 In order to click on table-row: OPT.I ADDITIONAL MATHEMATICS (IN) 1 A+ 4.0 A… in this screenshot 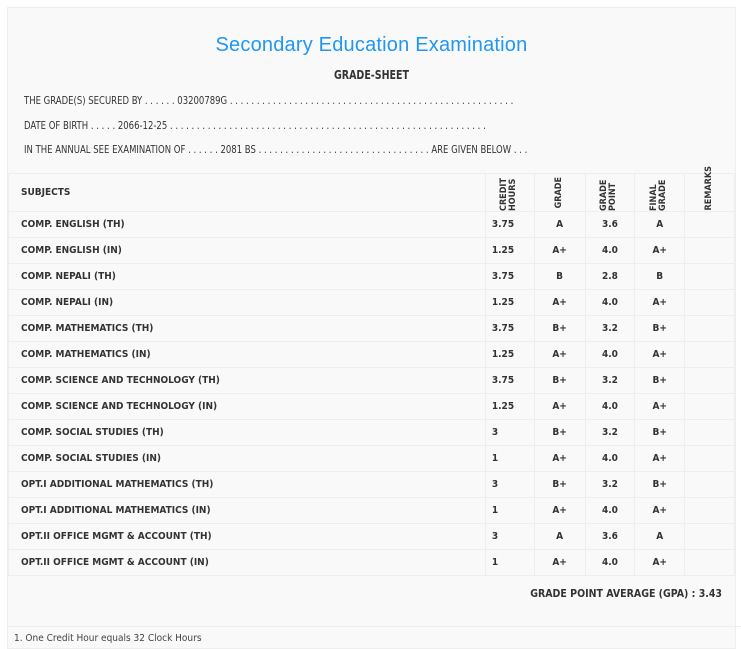, I will do `click(371, 510)`.